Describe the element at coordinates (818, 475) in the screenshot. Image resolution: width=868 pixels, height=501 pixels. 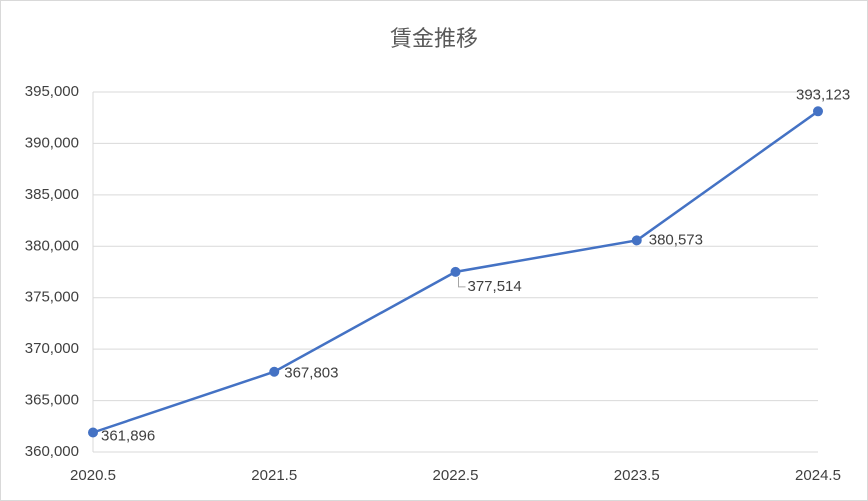
I see `x-tick-label: 2024.5` at that location.